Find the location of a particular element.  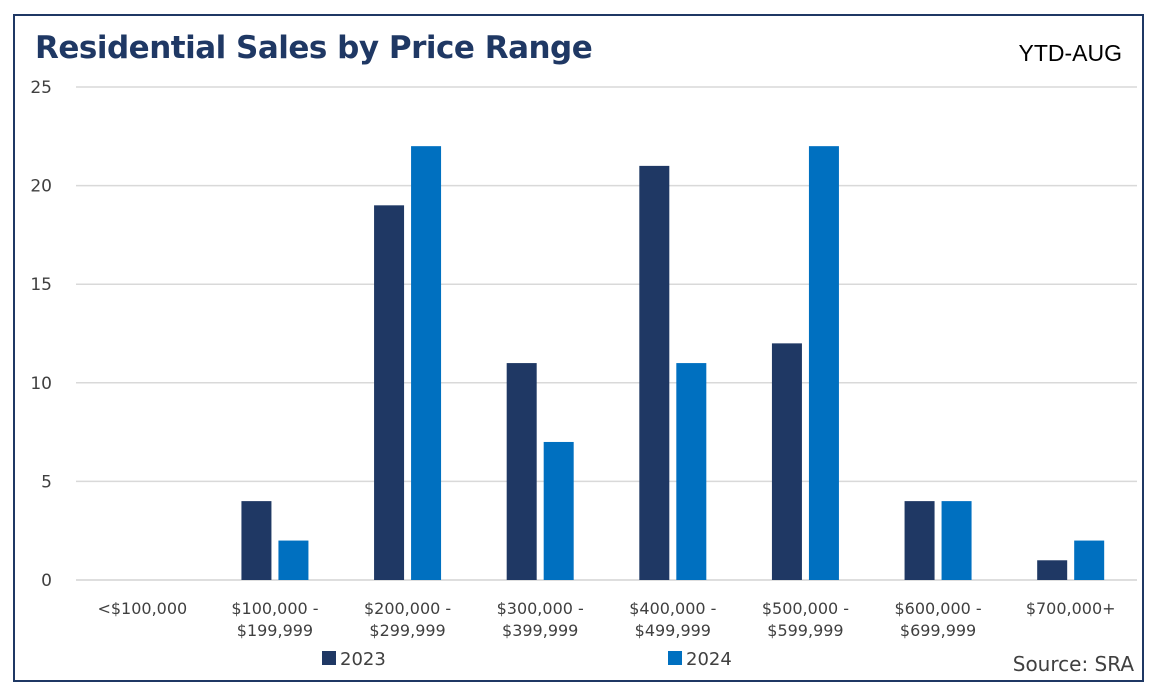

y-tick-label: 15 is located at coordinates (41, 285).